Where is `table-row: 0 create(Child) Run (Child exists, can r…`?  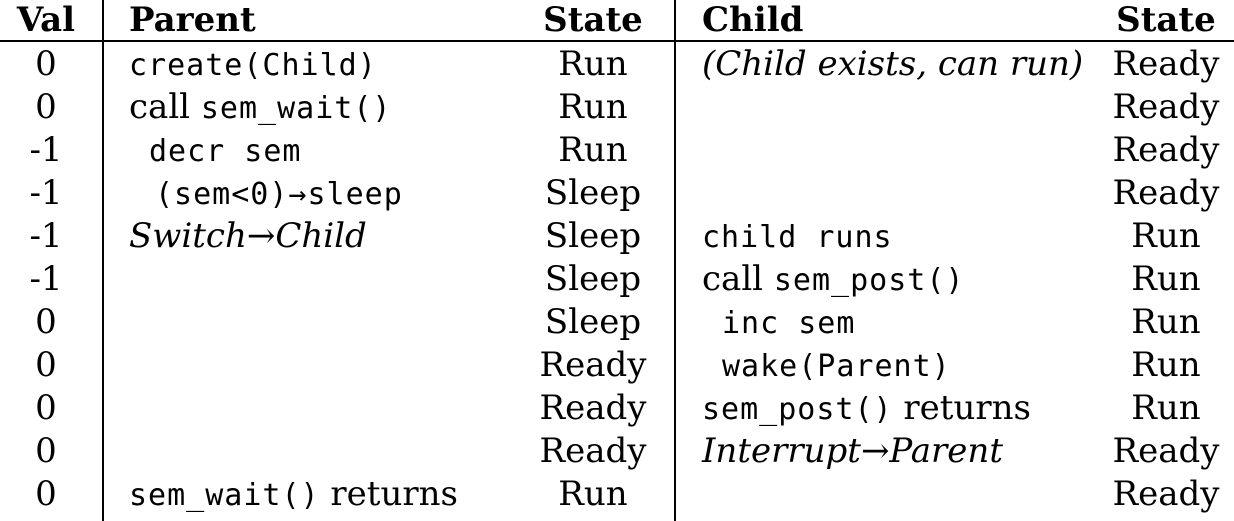
table-row: 0 create(Child) Run (Child exists, can r… is located at coordinates (617, 65).